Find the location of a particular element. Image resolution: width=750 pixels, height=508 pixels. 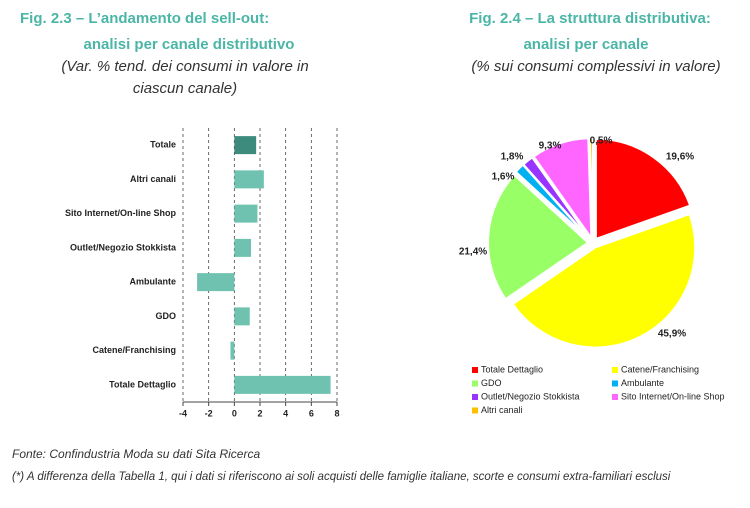

category-label: Catene/Franchising is located at coordinates (134, 350).